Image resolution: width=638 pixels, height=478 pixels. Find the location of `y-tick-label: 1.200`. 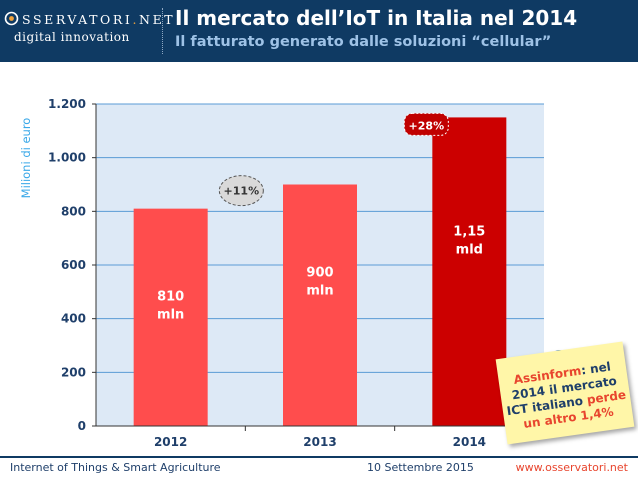

y-tick-label: 1.200 is located at coordinates (67, 104).